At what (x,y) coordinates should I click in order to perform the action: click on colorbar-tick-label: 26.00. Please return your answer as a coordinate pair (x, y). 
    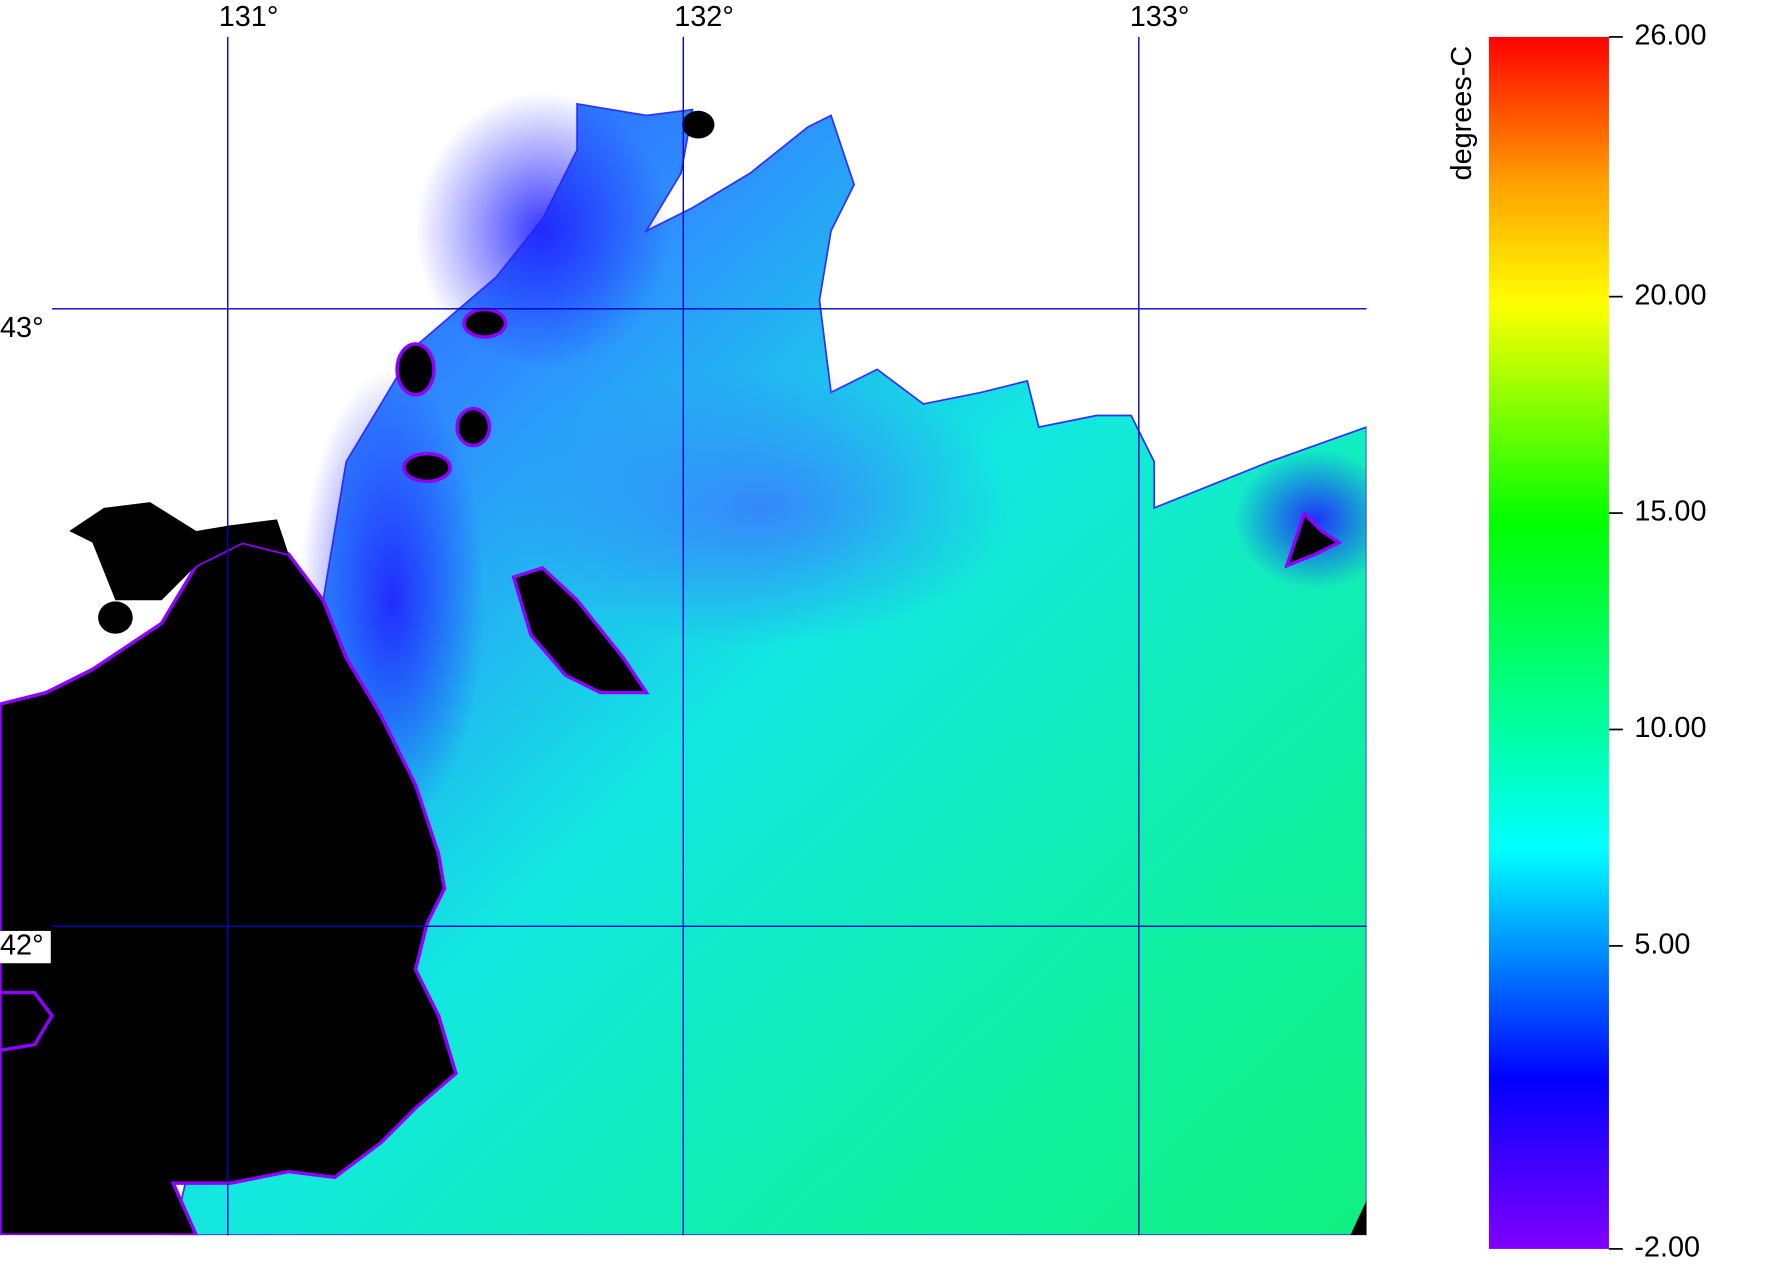
    Looking at the image, I should click on (1670, 36).